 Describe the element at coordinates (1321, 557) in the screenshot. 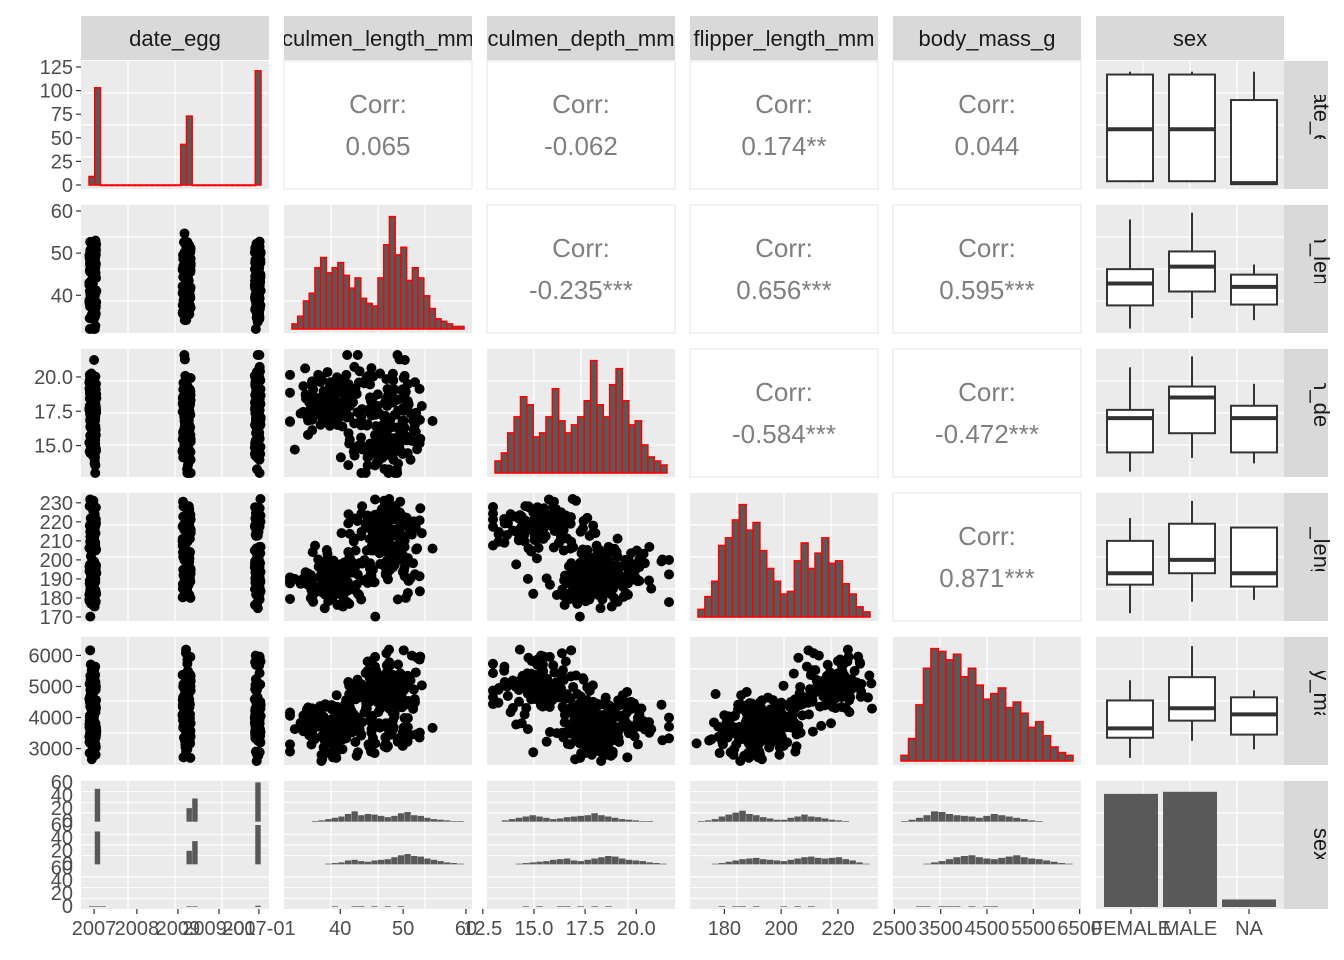

I see `row-strip-label: flipper_length_mm` at that location.